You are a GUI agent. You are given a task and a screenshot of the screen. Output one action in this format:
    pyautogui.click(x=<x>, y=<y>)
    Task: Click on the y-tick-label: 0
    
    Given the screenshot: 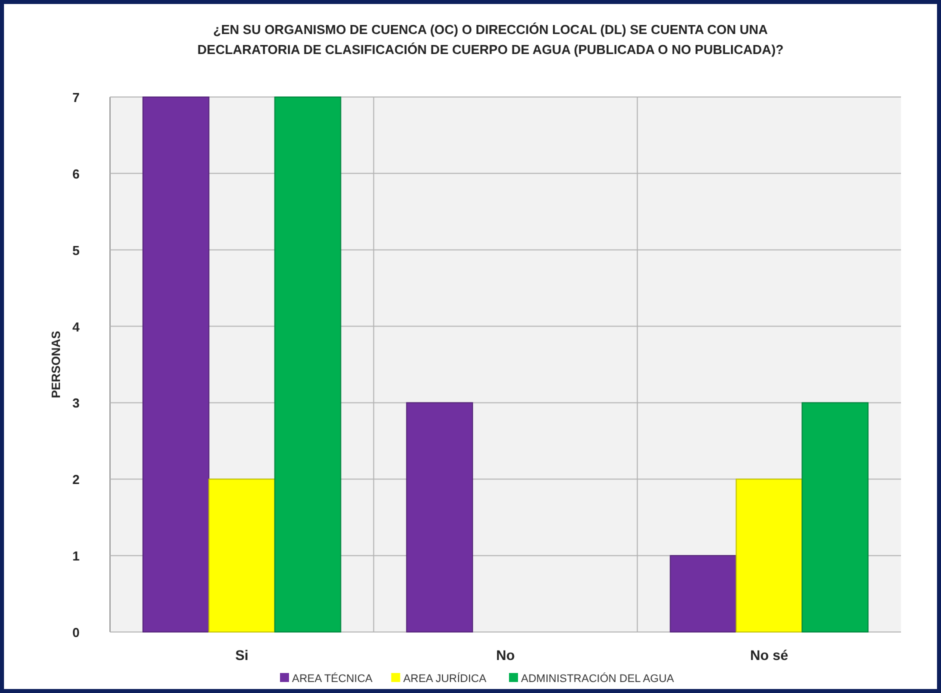 What is the action you would take?
    pyautogui.click(x=76, y=632)
    